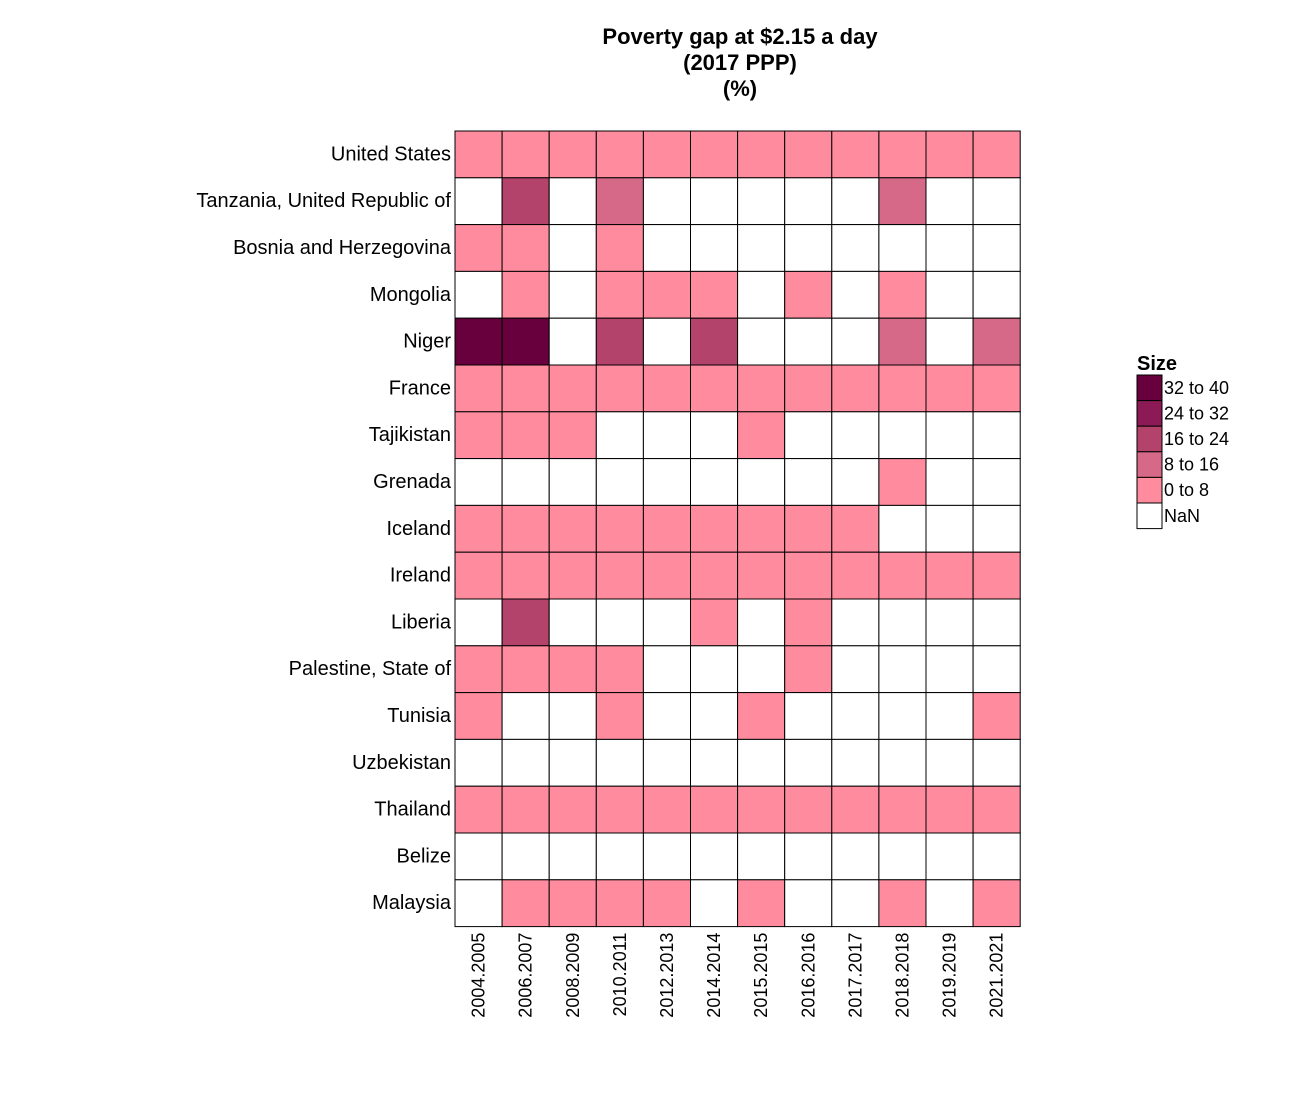  What do you see at coordinates (419, 529) in the screenshot?
I see `row-label-8: Iceland` at bounding box center [419, 529].